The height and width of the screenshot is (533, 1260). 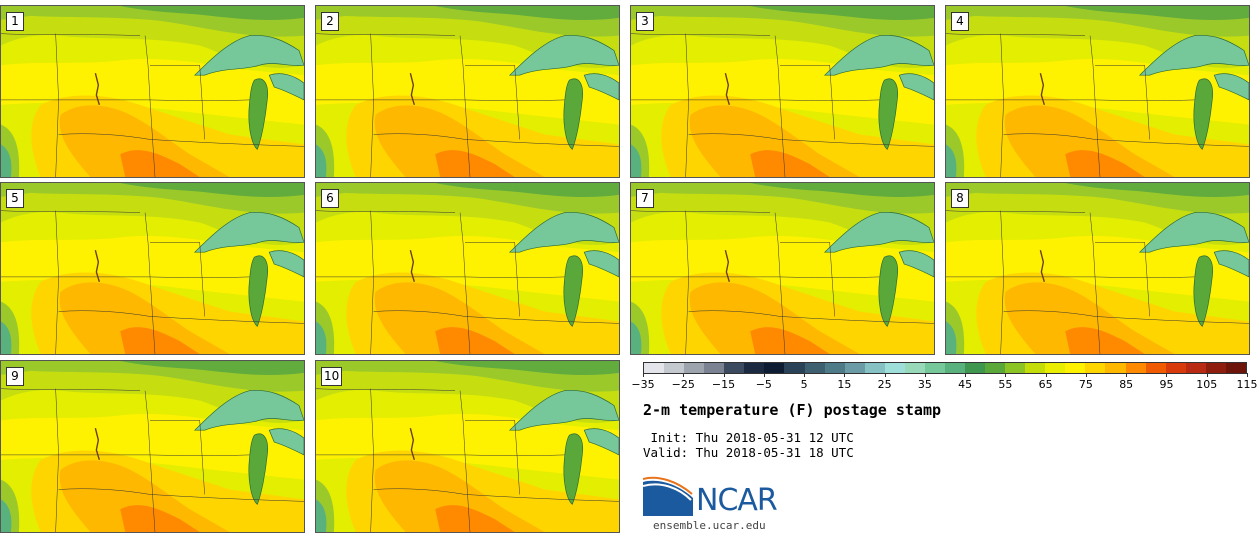 I want to click on colorbar-tick-label: 105, so click(x=1207, y=384).